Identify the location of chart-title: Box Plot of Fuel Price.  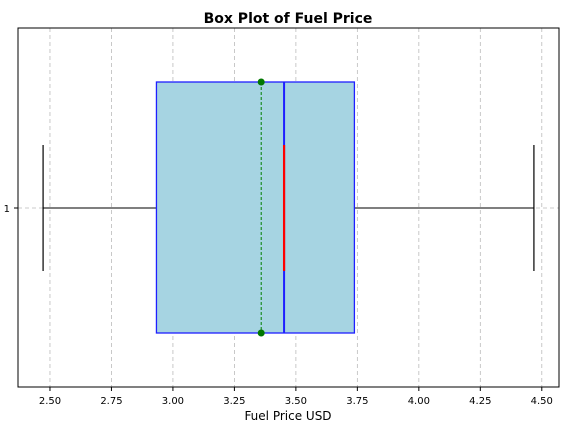
(288, 19).